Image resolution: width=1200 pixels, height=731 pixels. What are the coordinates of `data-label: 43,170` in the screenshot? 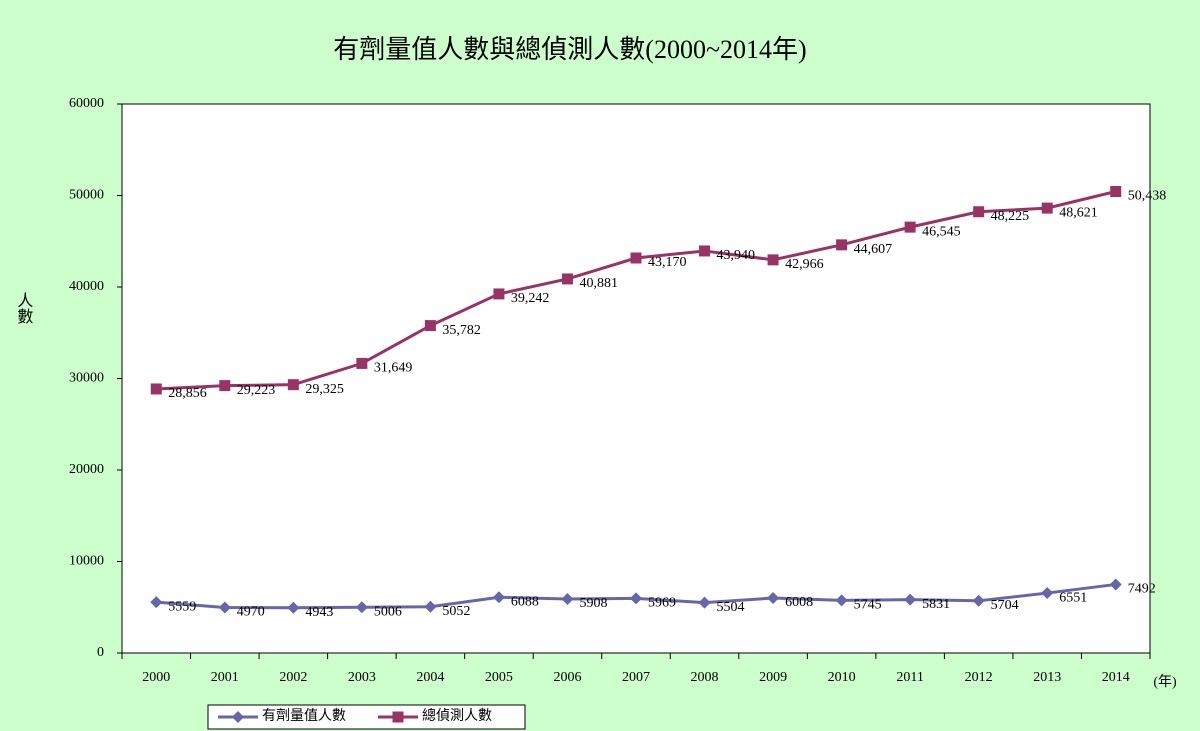 It's located at (667, 262).